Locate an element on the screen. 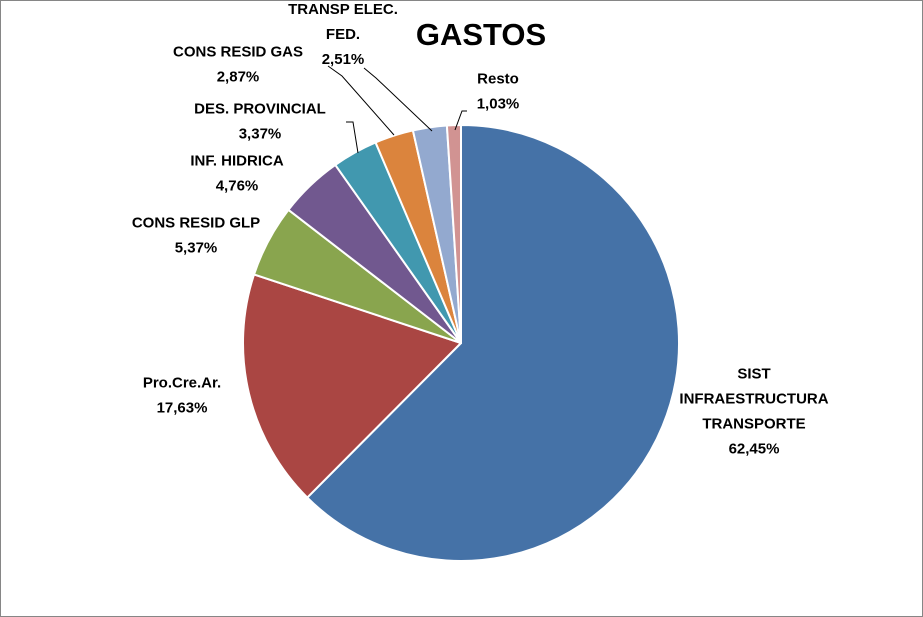  data-label-cons-resid-glp: CONS RESID GLP 5,37% is located at coordinates (196, 236).